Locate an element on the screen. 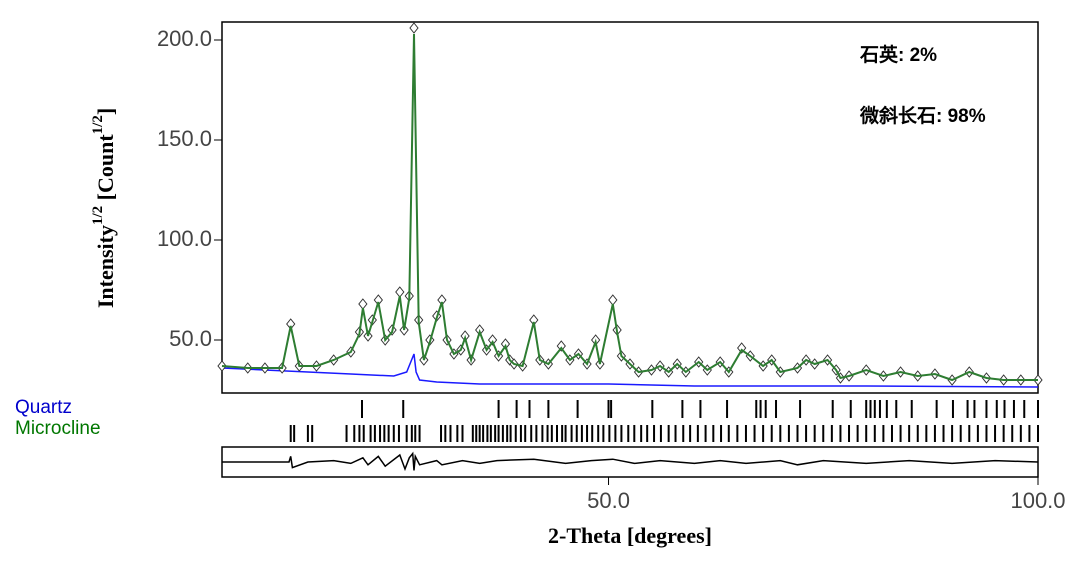 Image resolution: width=1080 pixels, height=565 pixels. legend-entry: Microcline is located at coordinates (58, 428).